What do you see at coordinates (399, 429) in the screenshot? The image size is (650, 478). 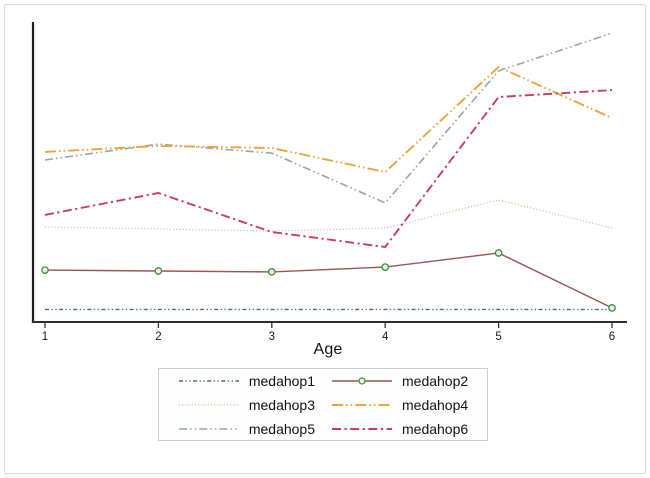 I see `legend-item-medahop6: medahop6` at bounding box center [399, 429].